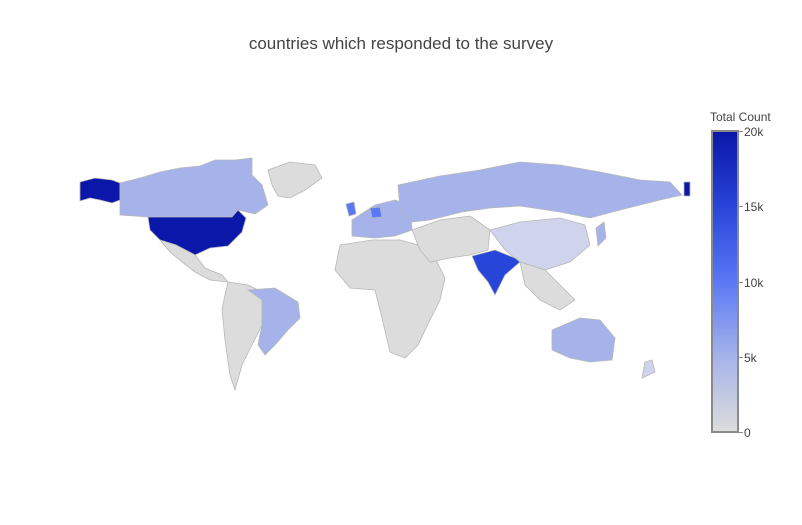  Describe the element at coordinates (376, 212) in the screenshot. I see `country-germany` at that location.